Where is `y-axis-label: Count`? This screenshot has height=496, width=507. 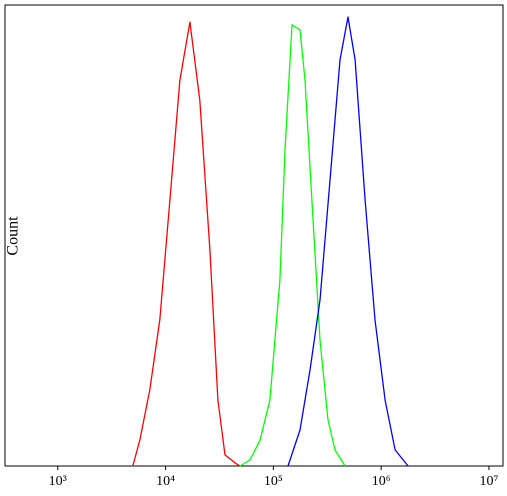 y-axis-label: Count is located at coordinates (13, 236).